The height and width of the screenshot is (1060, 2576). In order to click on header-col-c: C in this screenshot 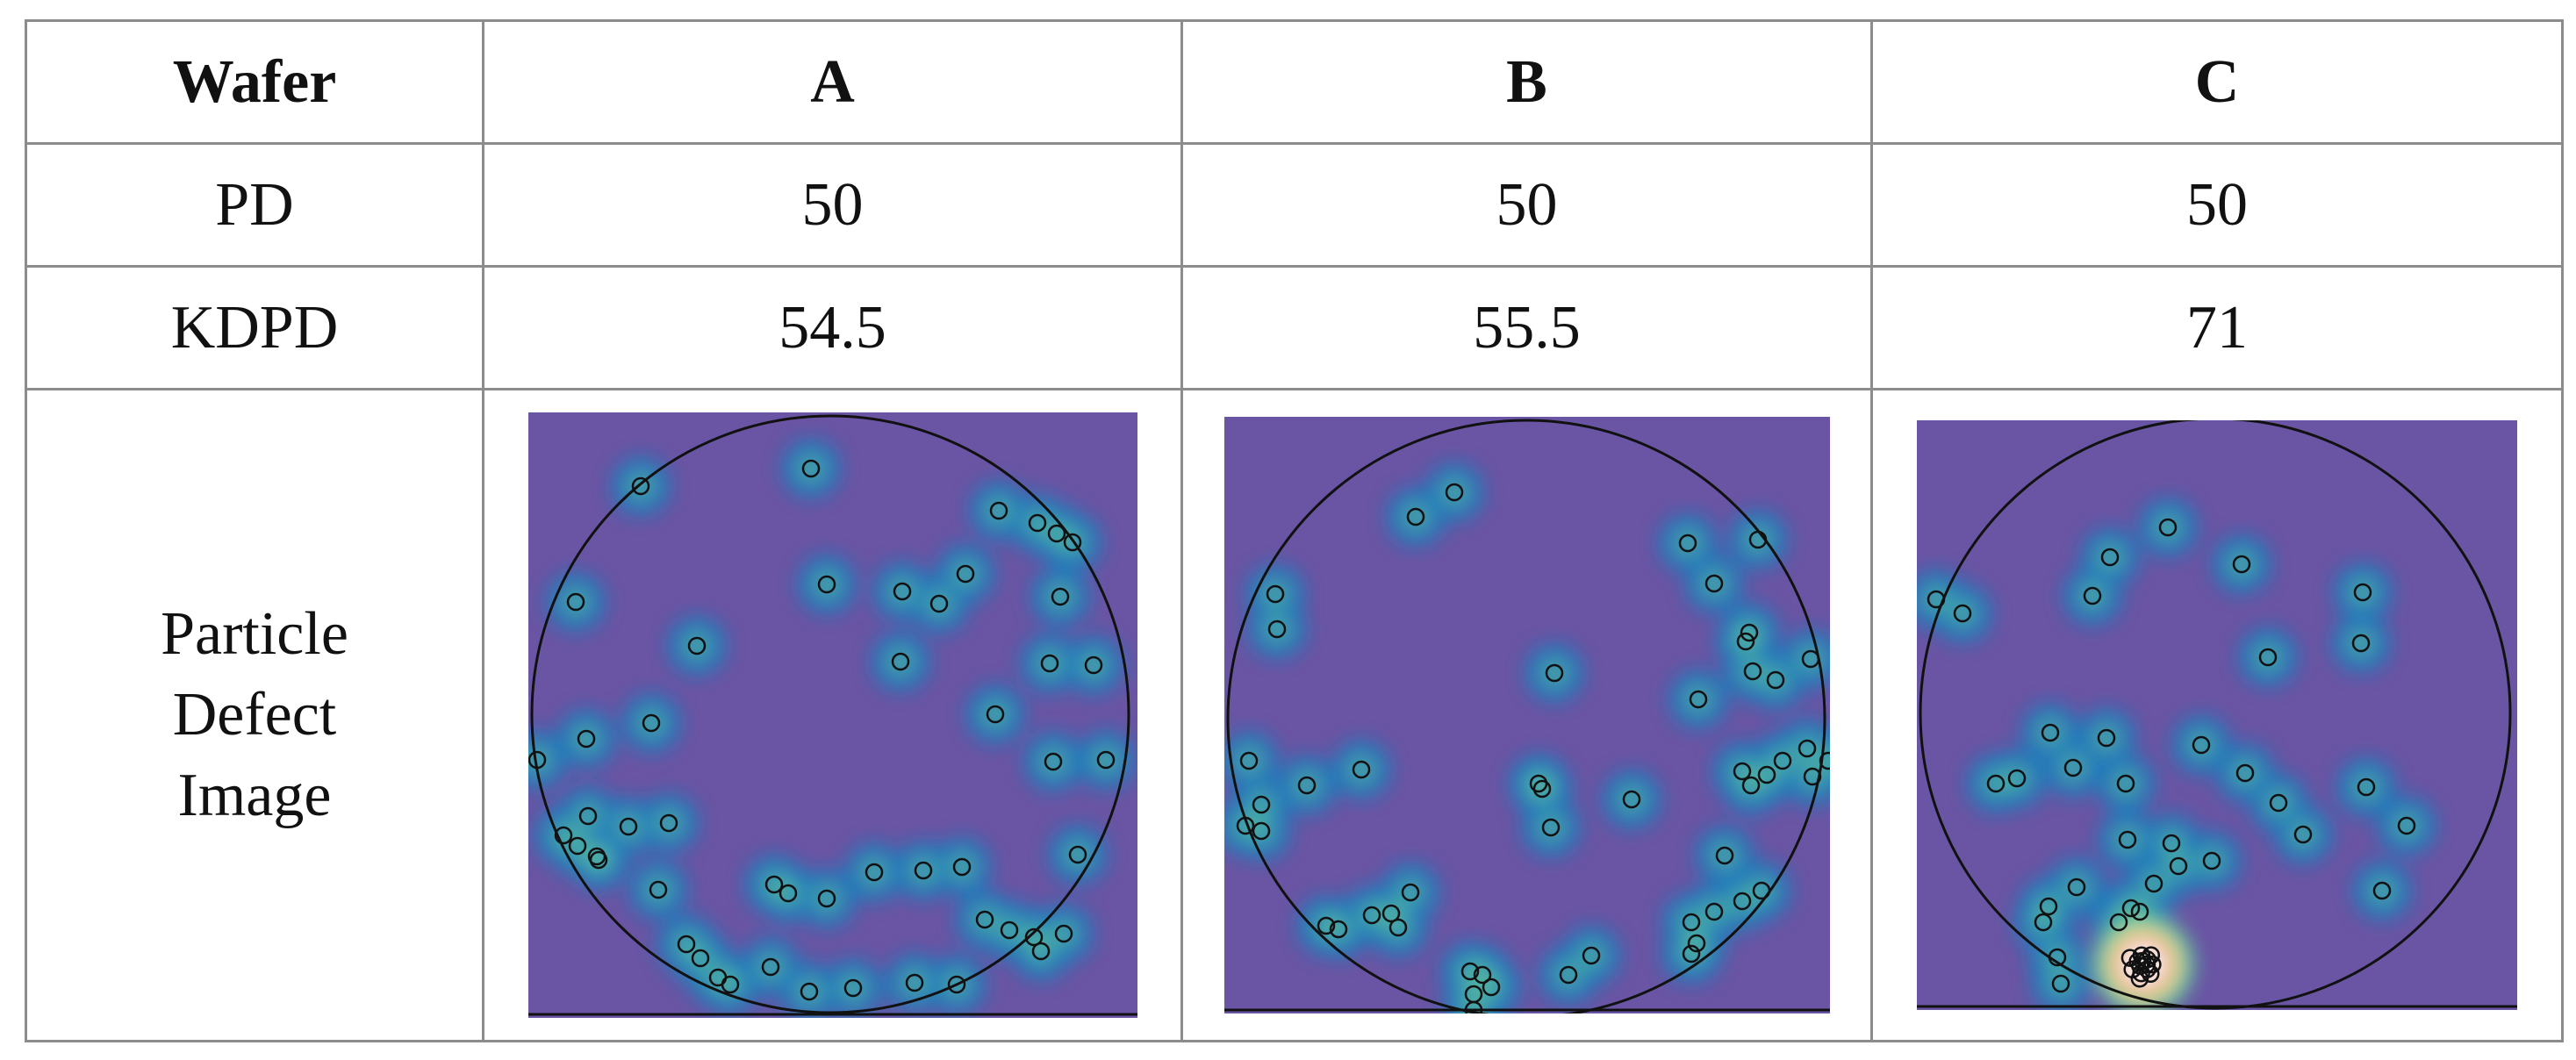, I will do `click(2217, 82)`.